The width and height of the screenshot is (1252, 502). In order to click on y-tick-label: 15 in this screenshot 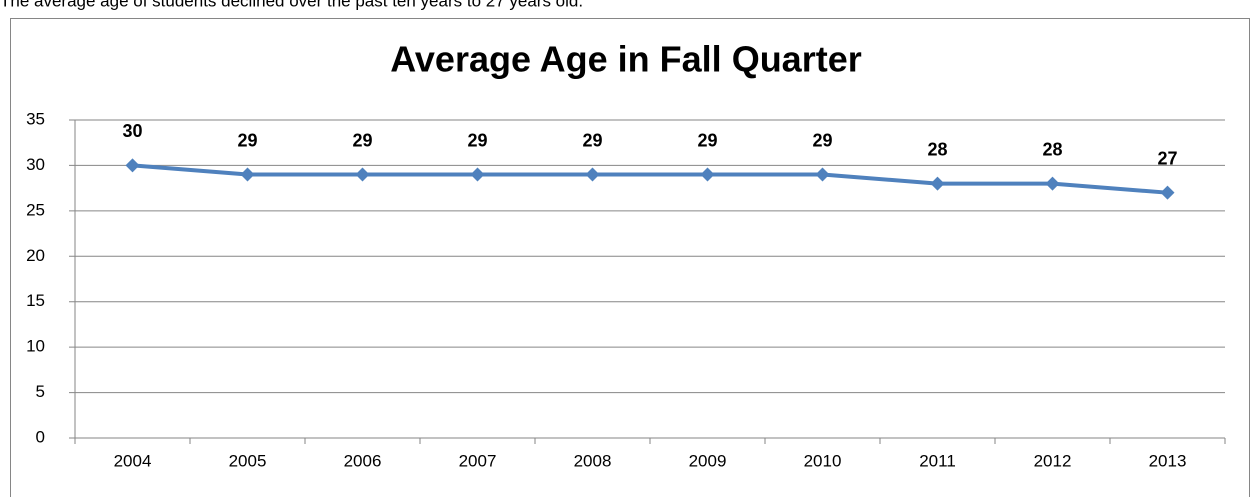, I will do `click(35, 300)`.